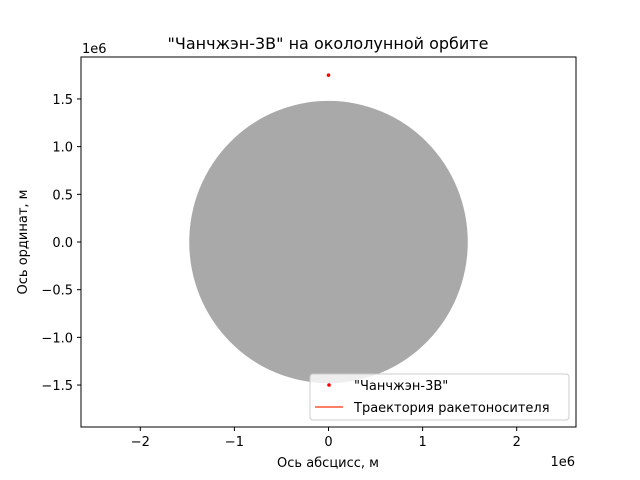  Describe the element at coordinates (422, 442) in the screenshot. I see `x-tick-label-3: 1` at that location.